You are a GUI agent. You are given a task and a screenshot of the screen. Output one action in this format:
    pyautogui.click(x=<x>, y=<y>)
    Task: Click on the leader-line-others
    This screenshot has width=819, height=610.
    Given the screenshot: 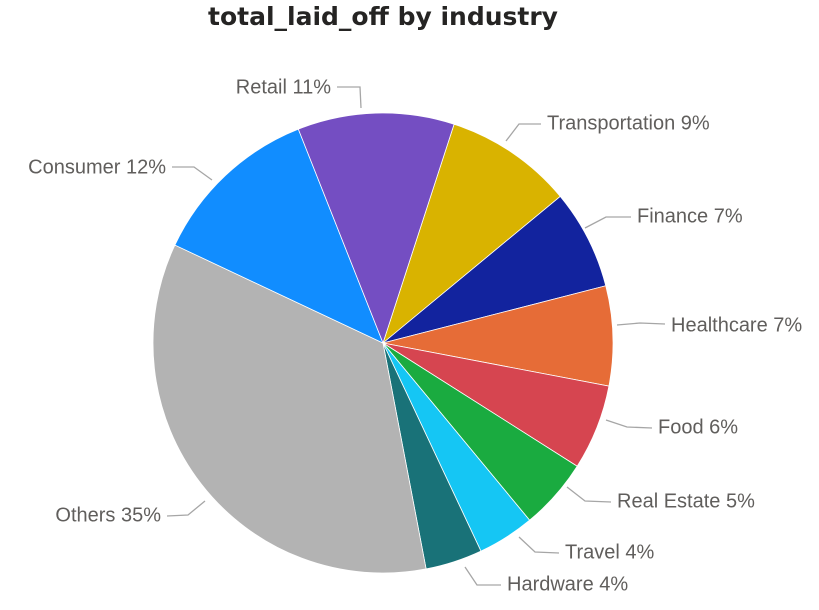 What is the action you would take?
    pyautogui.click(x=186, y=508)
    